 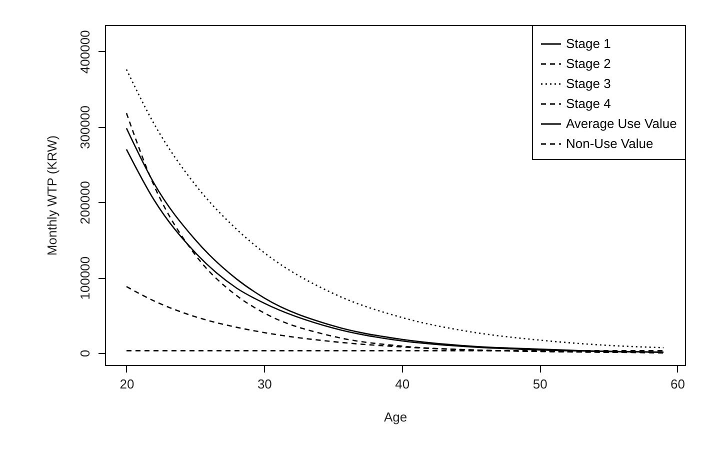 What do you see at coordinates (85, 354) in the screenshot?
I see `y-tick-label: 0` at bounding box center [85, 354].